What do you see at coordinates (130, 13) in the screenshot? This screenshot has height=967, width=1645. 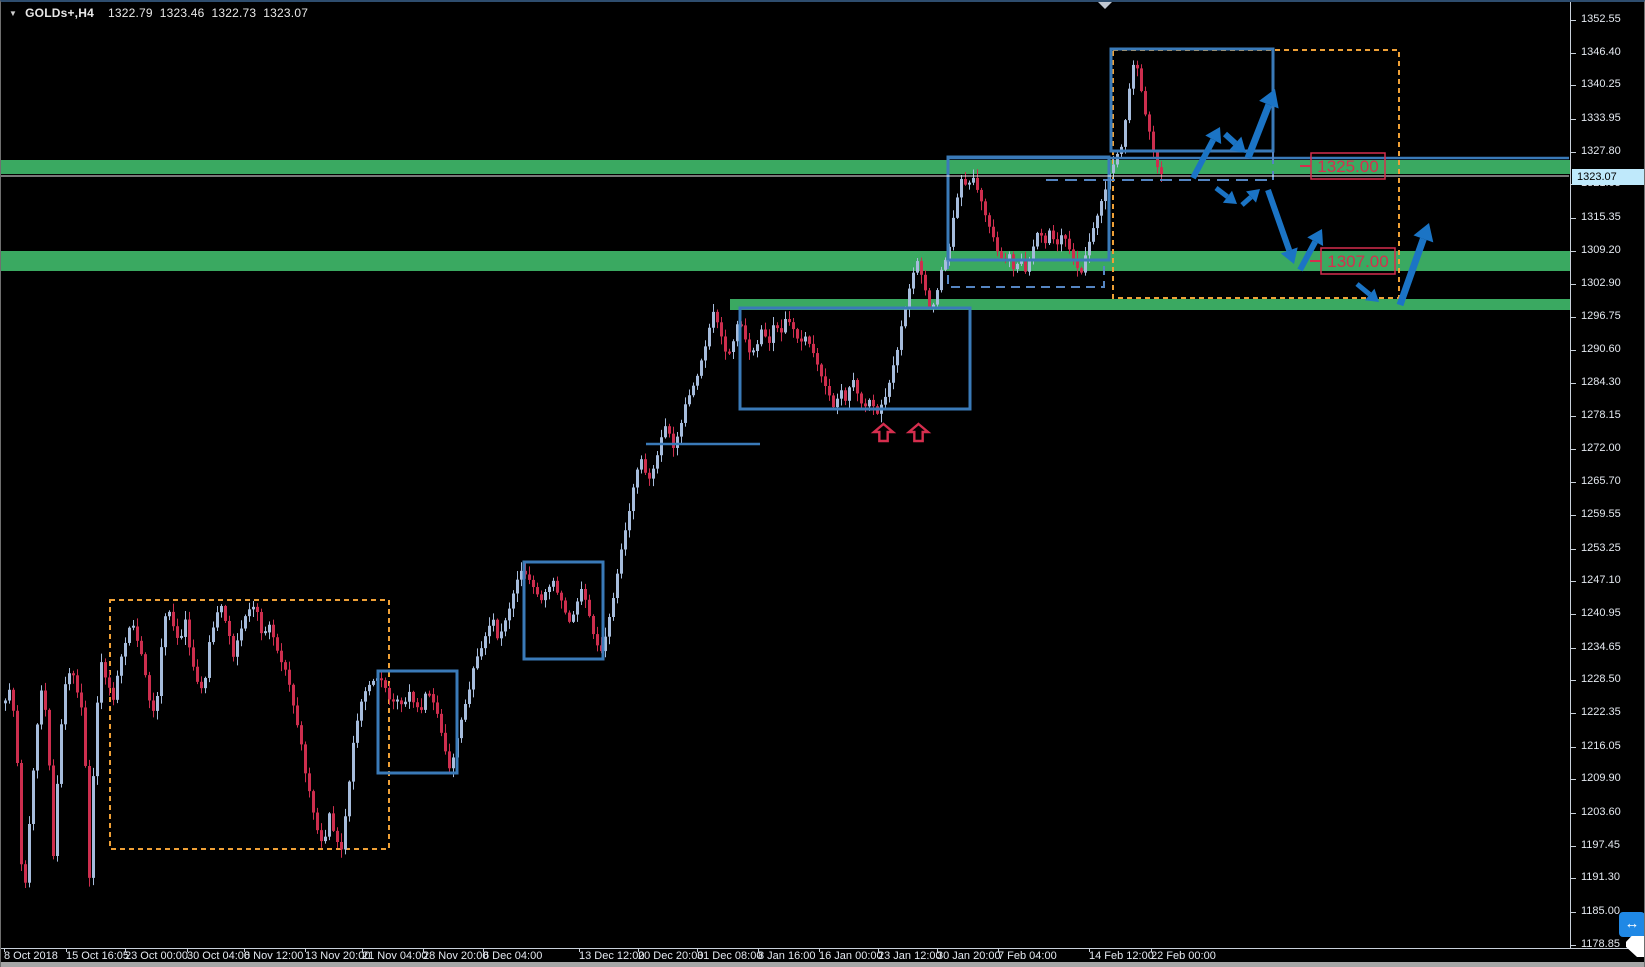 I see `quote-open: 1322.79` at bounding box center [130, 13].